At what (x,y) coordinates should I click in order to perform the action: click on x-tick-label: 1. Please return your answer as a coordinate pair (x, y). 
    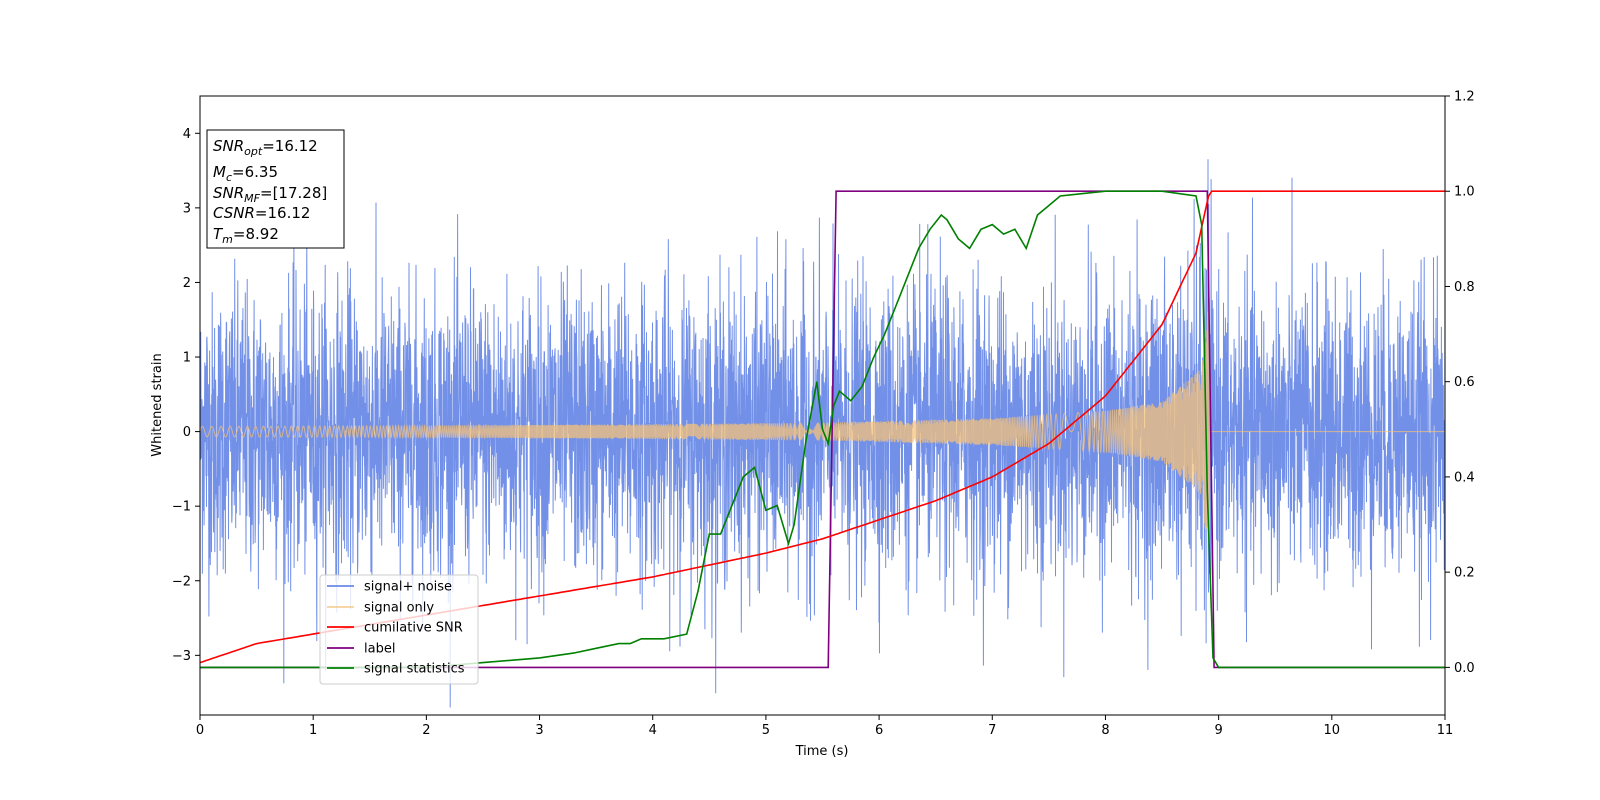
    Looking at the image, I should click on (313, 730).